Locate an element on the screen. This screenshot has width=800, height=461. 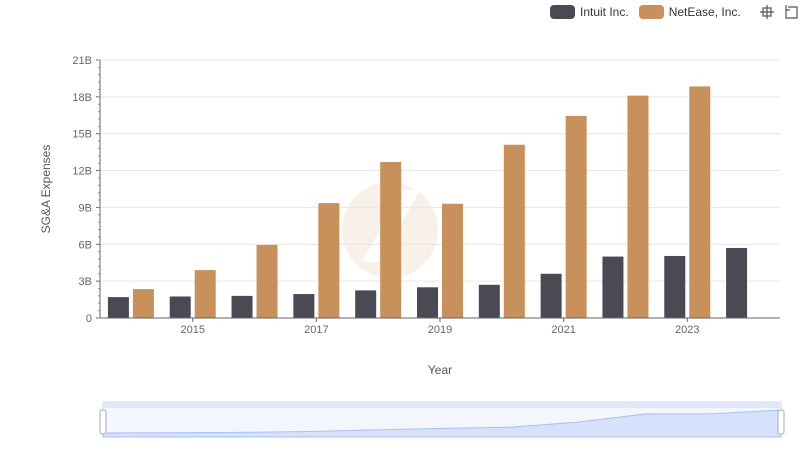
y-tick-label: 21B is located at coordinates (82, 61).